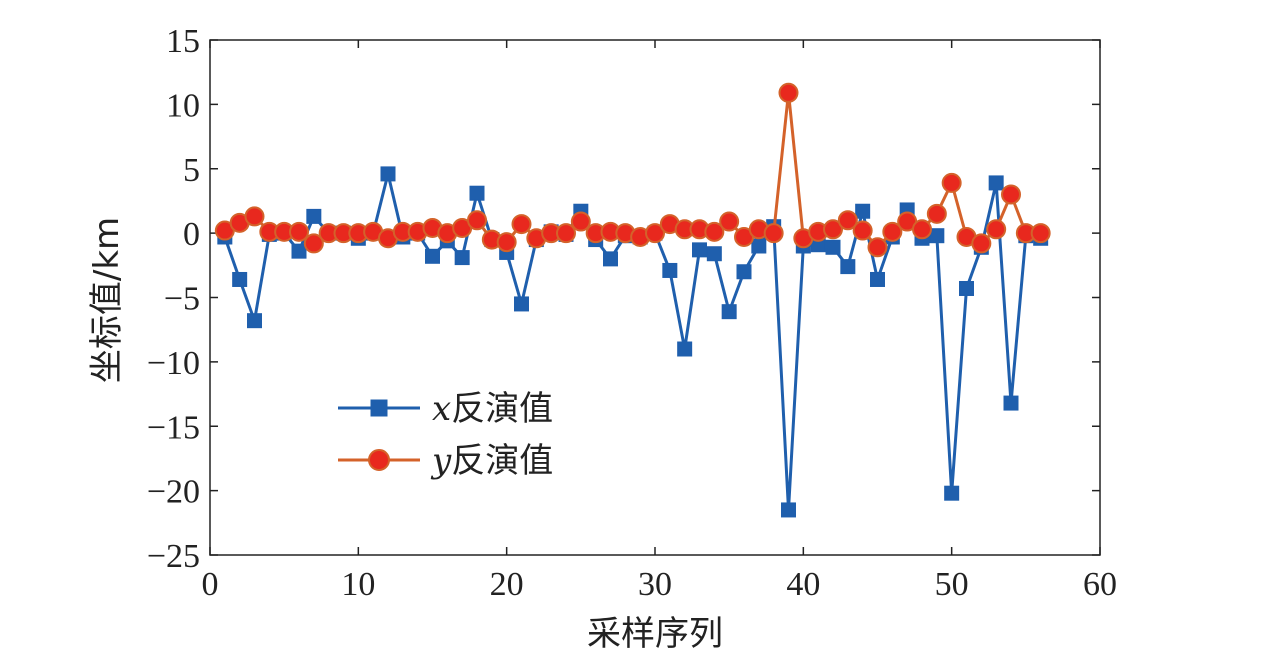  What do you see at coordinates (441, 461) in the screenshot?
I see `legend-y-var: y` at bounding box center [441, 461].